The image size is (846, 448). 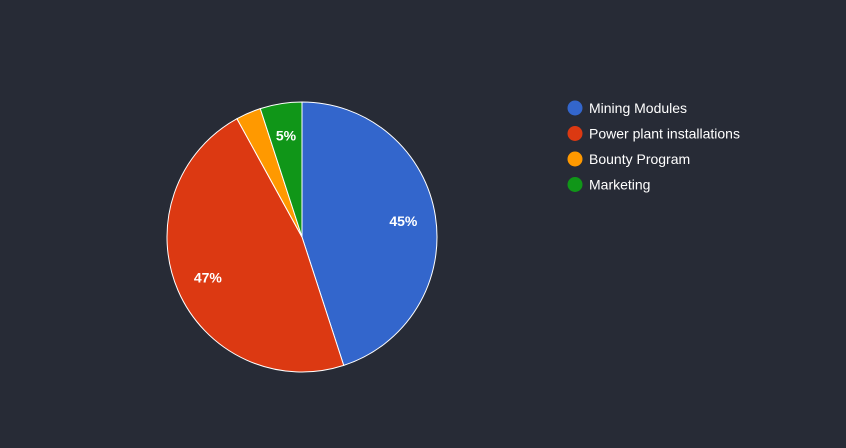 What do you see at coordinates (208, 278) in the screenshot?
I see `slice-label-power-plant-installations: 47%` at bounding box center [208, 278].